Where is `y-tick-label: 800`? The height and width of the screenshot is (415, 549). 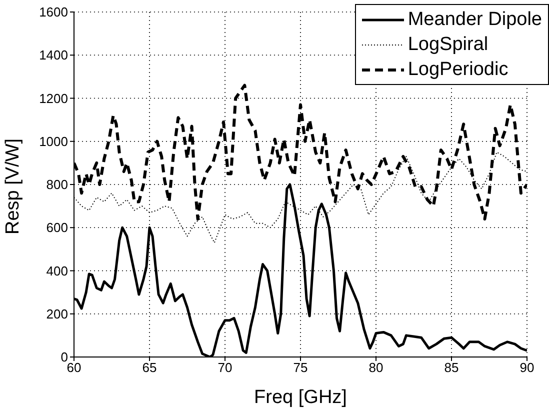 y-tick-label: 800 is located at coordinates (57, 184).